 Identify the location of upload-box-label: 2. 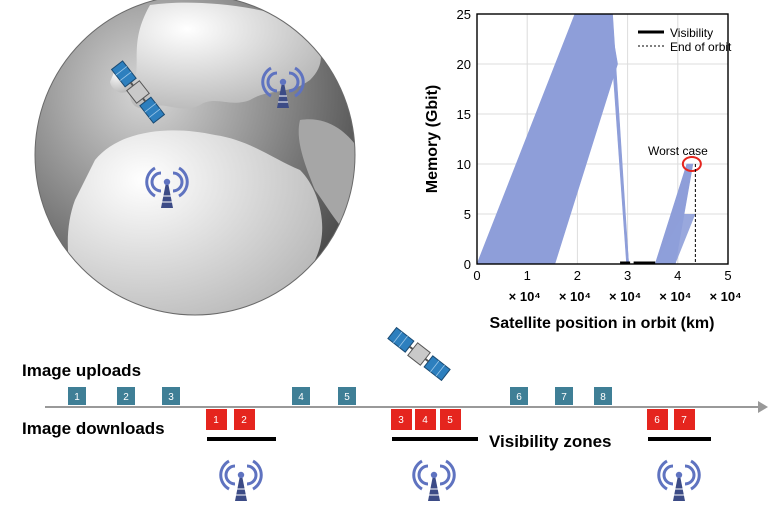
(126, 397).